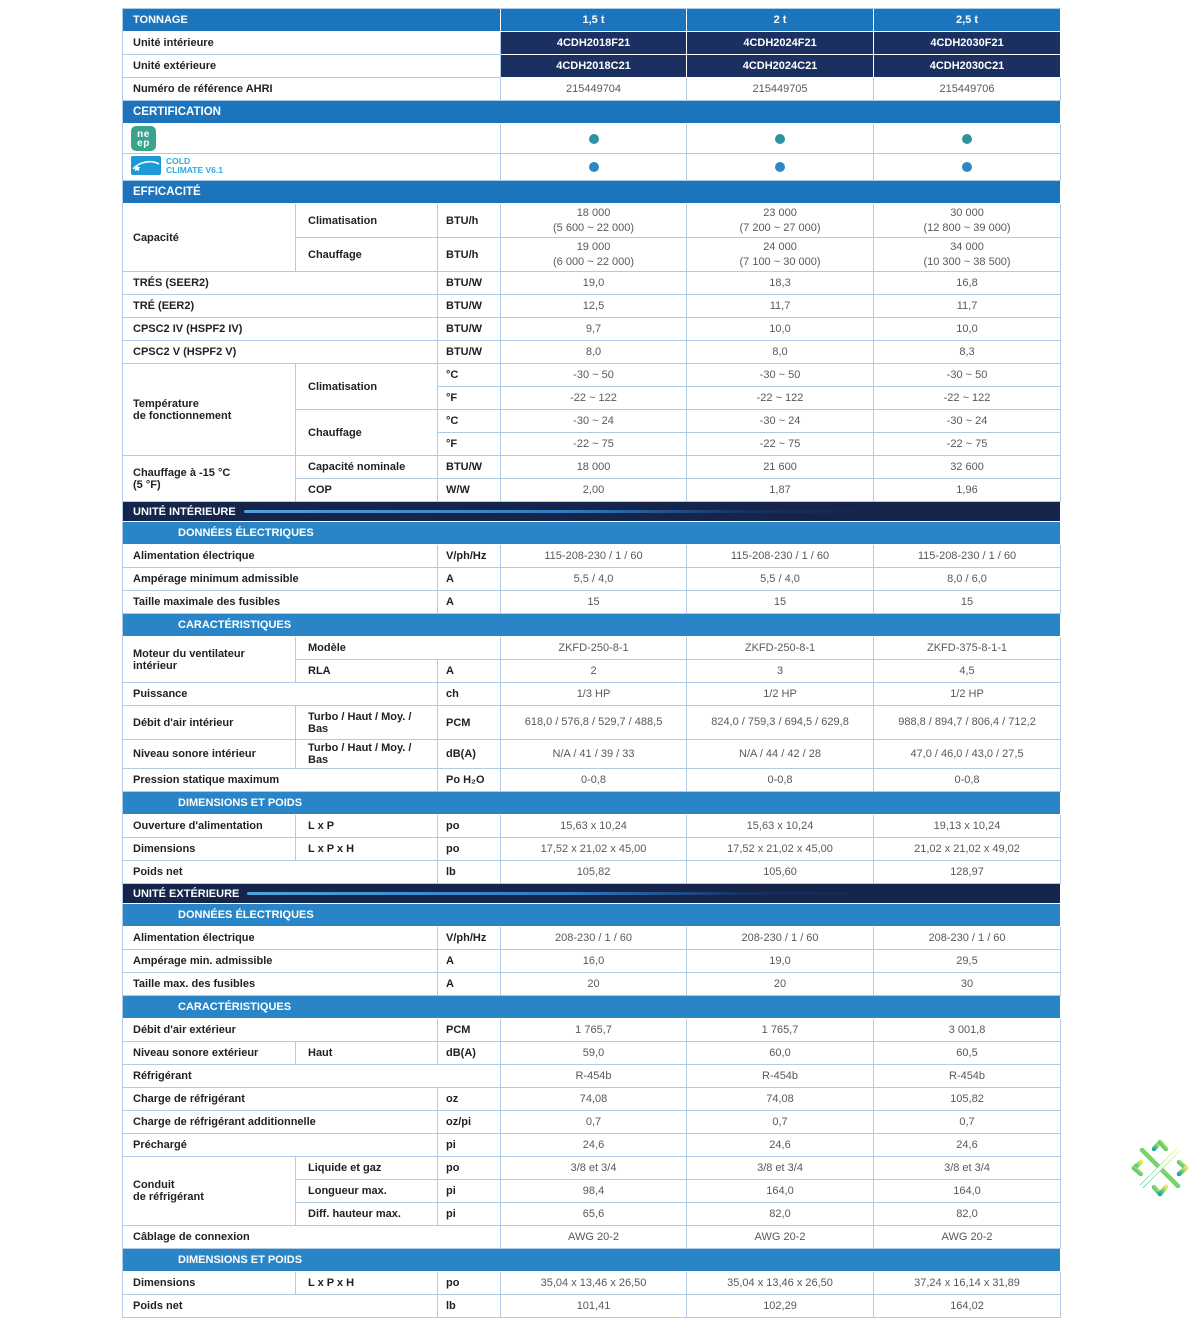  I want to click on sub-cell: RLA, so click(367, 671).